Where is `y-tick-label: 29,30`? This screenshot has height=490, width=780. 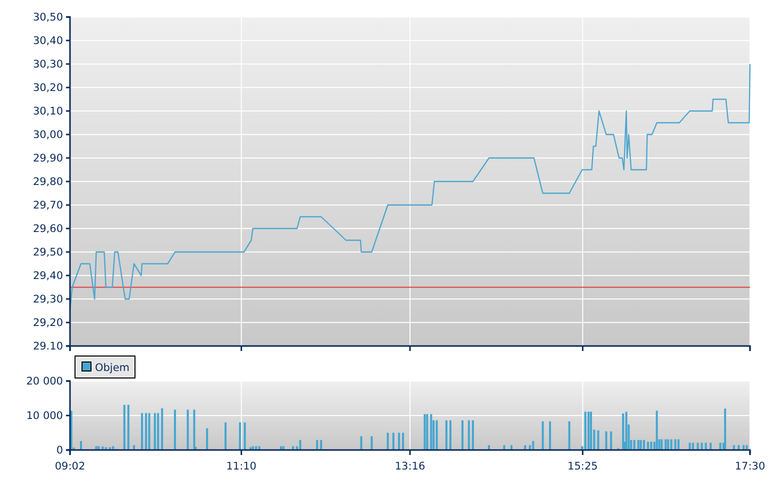
y-tick-label: 29,30 is located at coordinates (47, 299).